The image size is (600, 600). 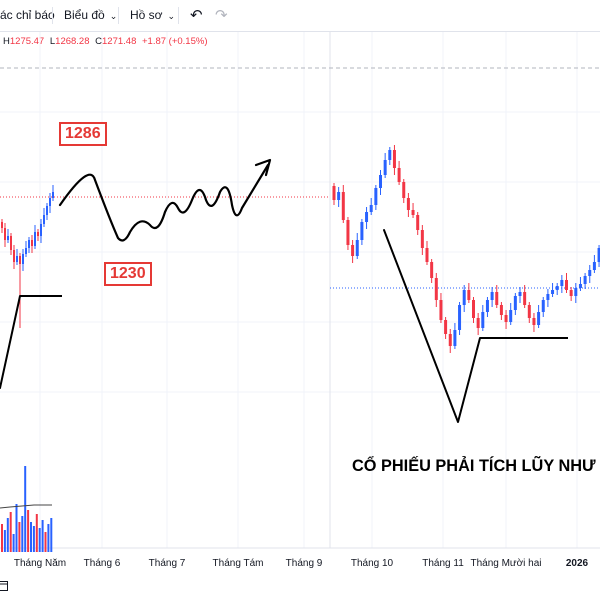 What do you see at coordinates (27, 15) in the screenshot?
I see `indicators-menu: ác chỉ báo` at bounding box center [27, 15].